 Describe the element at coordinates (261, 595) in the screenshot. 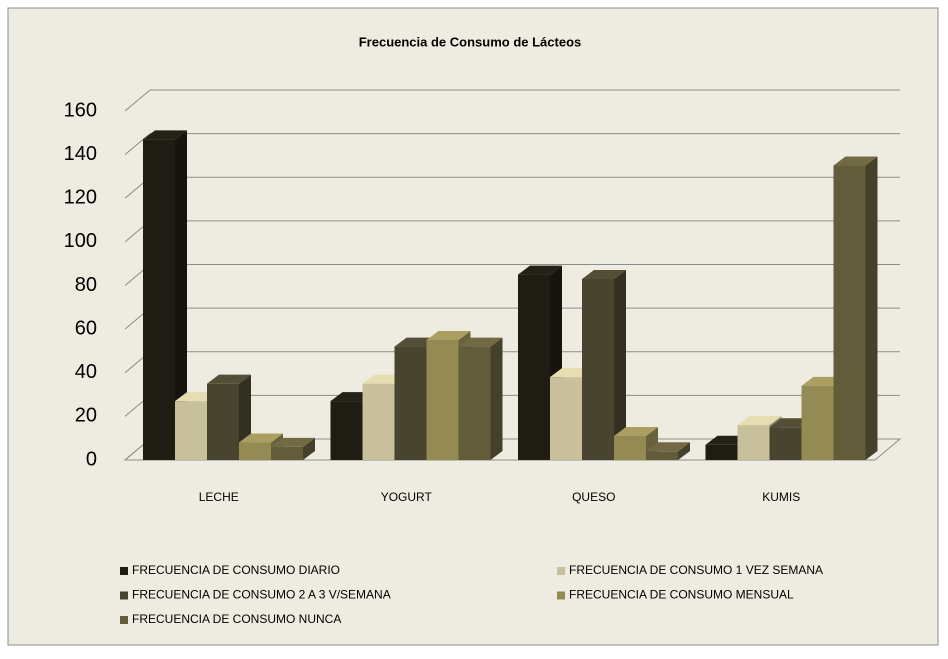

I see `legend-label: FRECUENCIA DE CONSUMO 2 A 3 V/SEMANA` at that location.